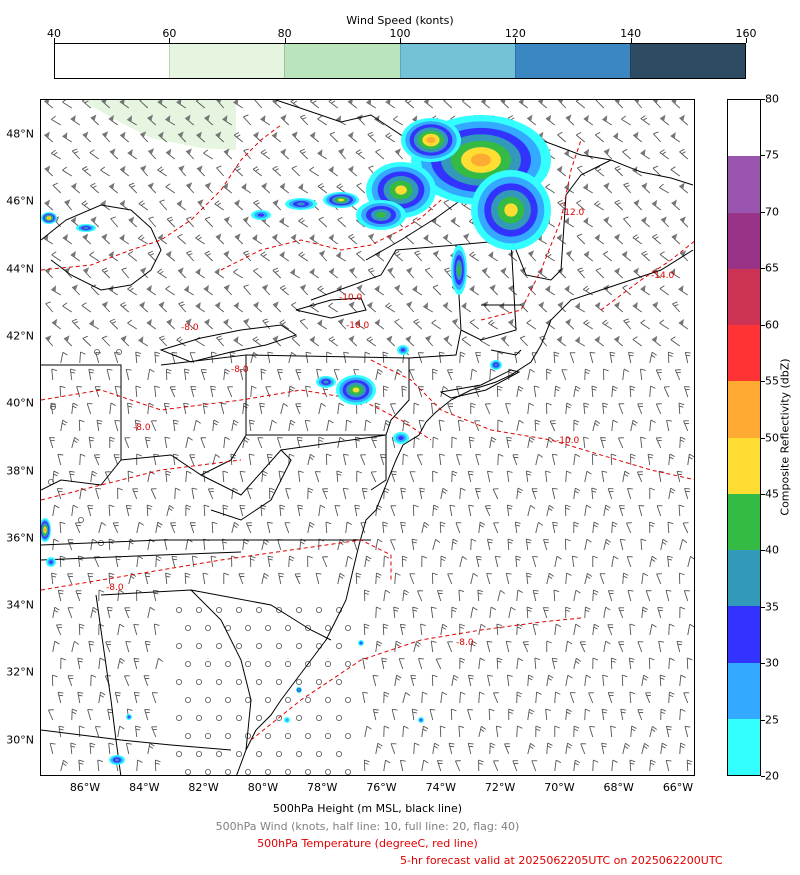 The image size is (800, 875). I want to click on latitude-label: 48°N, so click(20, 134).